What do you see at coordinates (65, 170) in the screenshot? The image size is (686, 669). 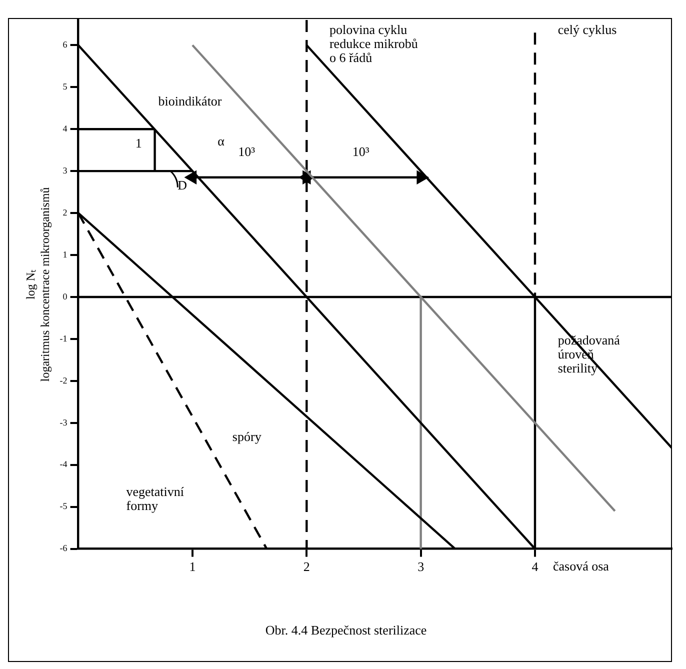 I see `y-tick-label: 3` at bounding box center [65, 170].